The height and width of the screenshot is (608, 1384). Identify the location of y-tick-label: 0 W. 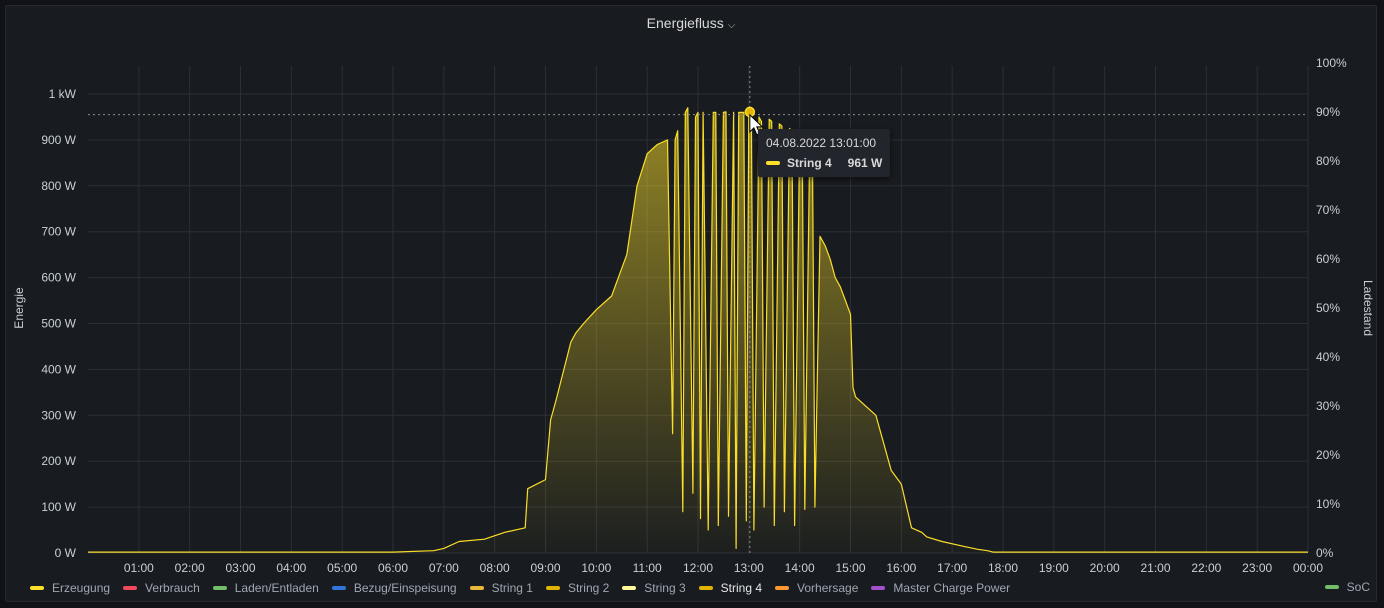
(66, 553).